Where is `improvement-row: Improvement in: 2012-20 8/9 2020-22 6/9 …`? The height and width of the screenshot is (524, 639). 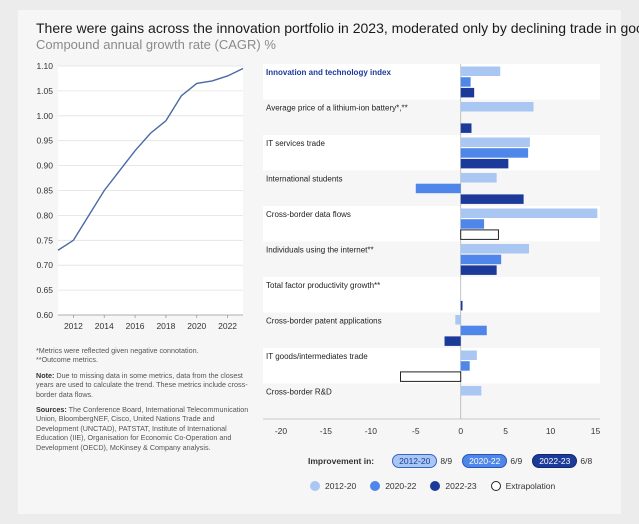
improvement-row: Improvement in: 2012-20 8/9 2020-22 6/9 … is located at coordinates (450, 461).